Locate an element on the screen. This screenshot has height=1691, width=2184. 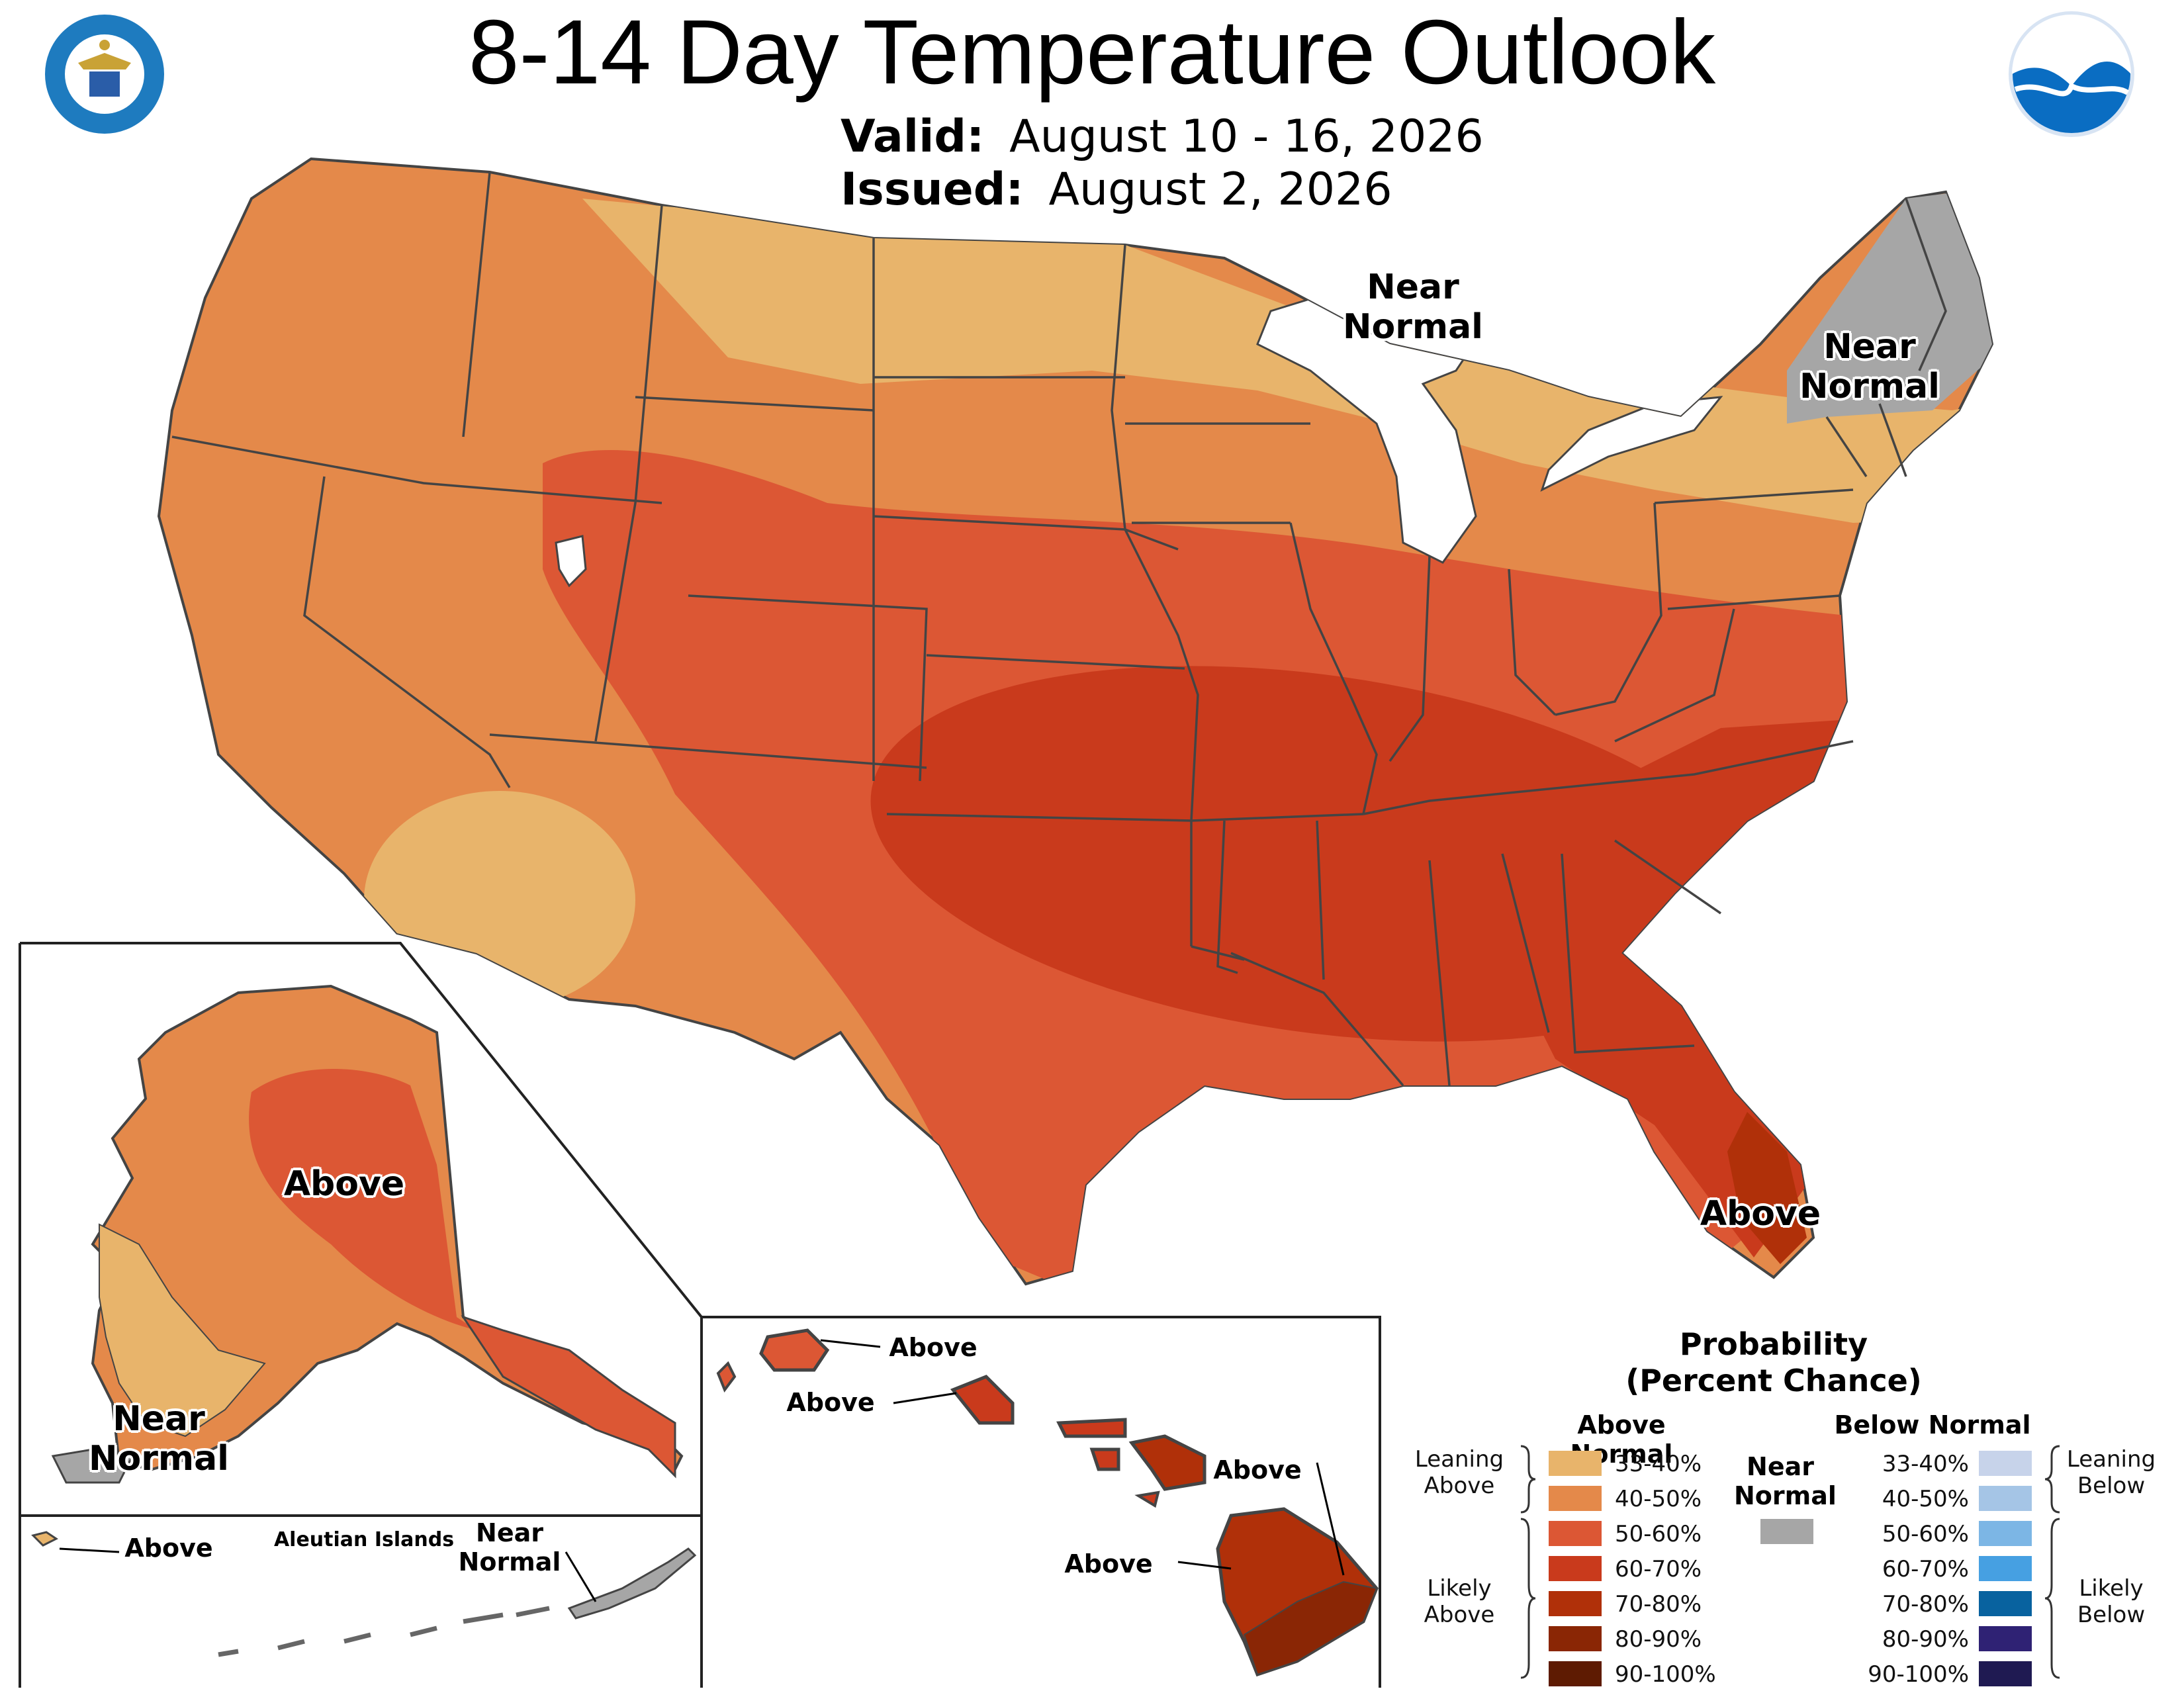
legend-below-row: 60-70% is located at coordinates (1946, 1569).